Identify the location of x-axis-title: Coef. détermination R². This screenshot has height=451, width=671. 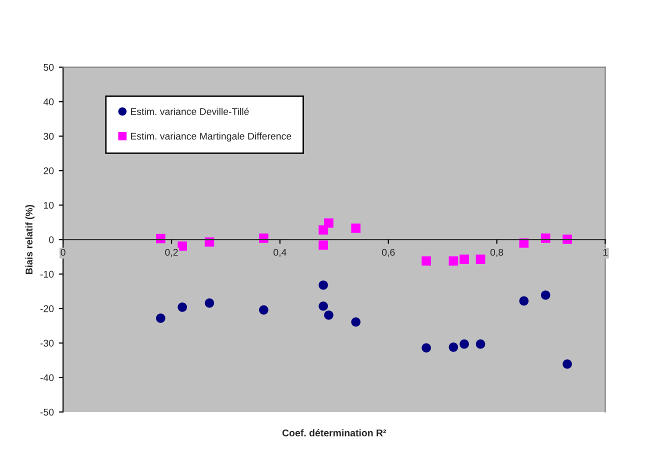
(334, 432).